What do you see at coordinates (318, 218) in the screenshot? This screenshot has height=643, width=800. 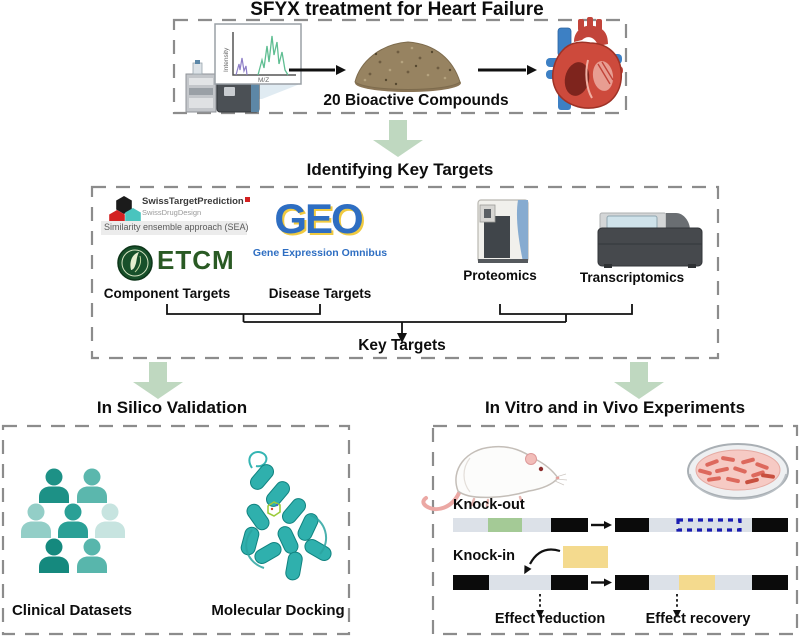 I see `geo-logo: GEO` at bounding box center [318, 218].